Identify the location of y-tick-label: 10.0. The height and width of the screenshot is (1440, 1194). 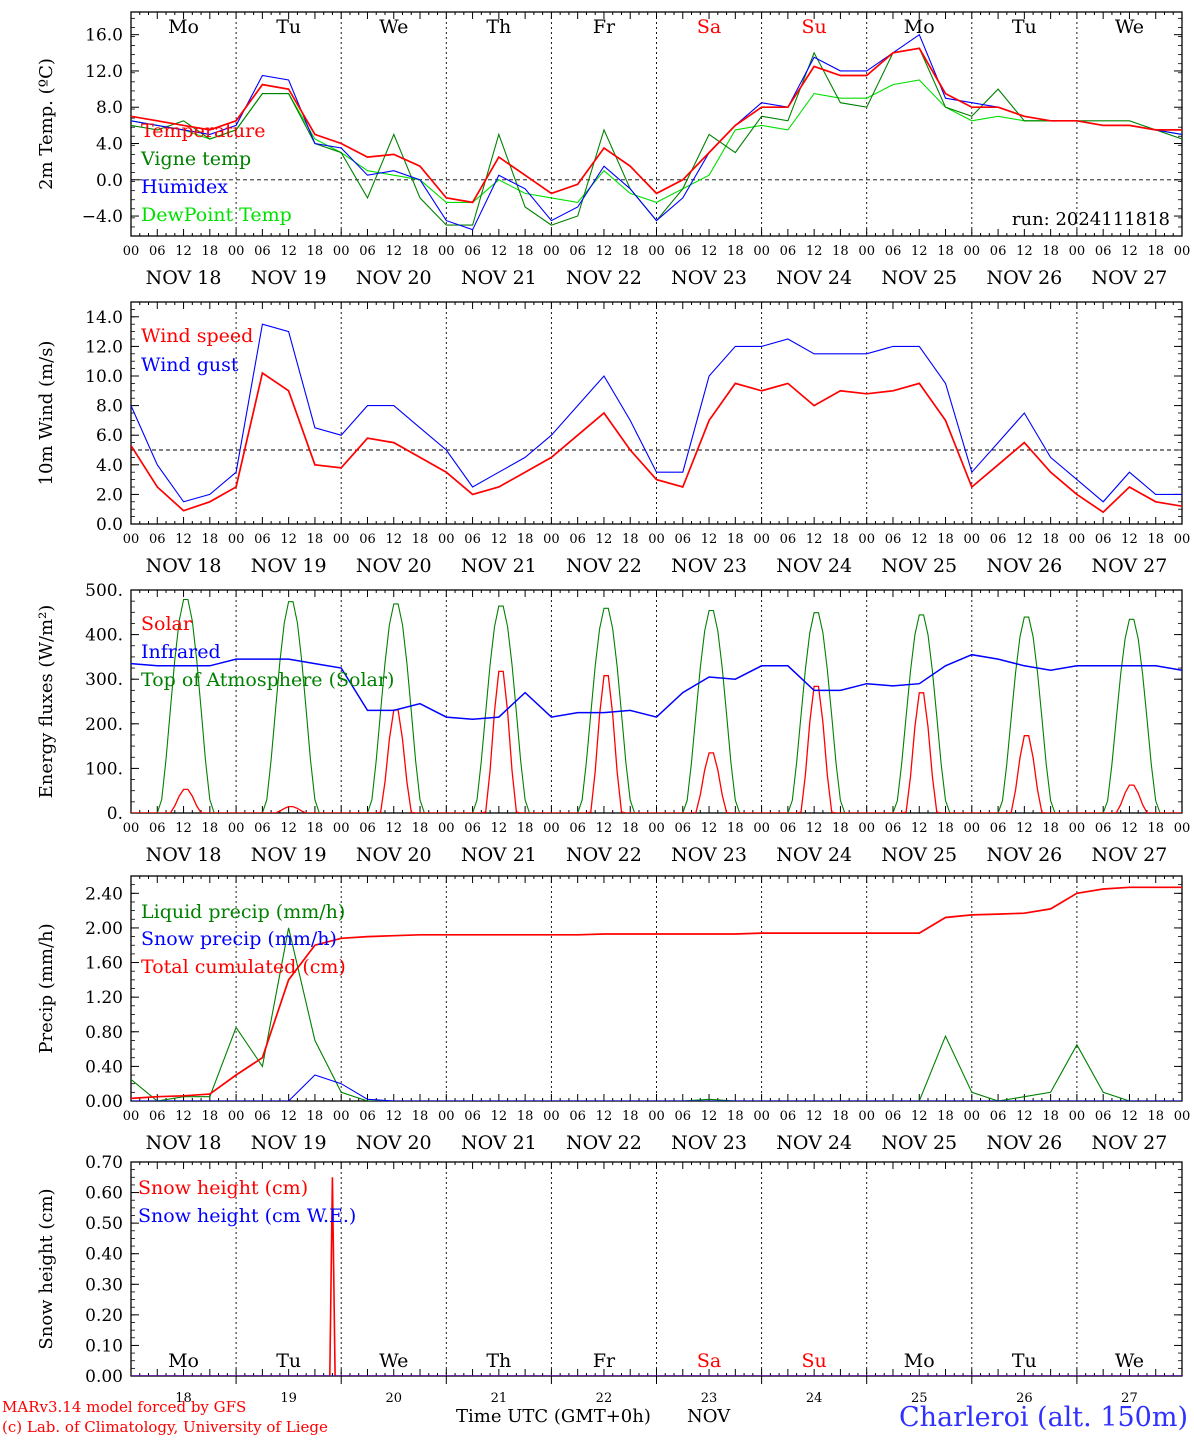
(104, 377).